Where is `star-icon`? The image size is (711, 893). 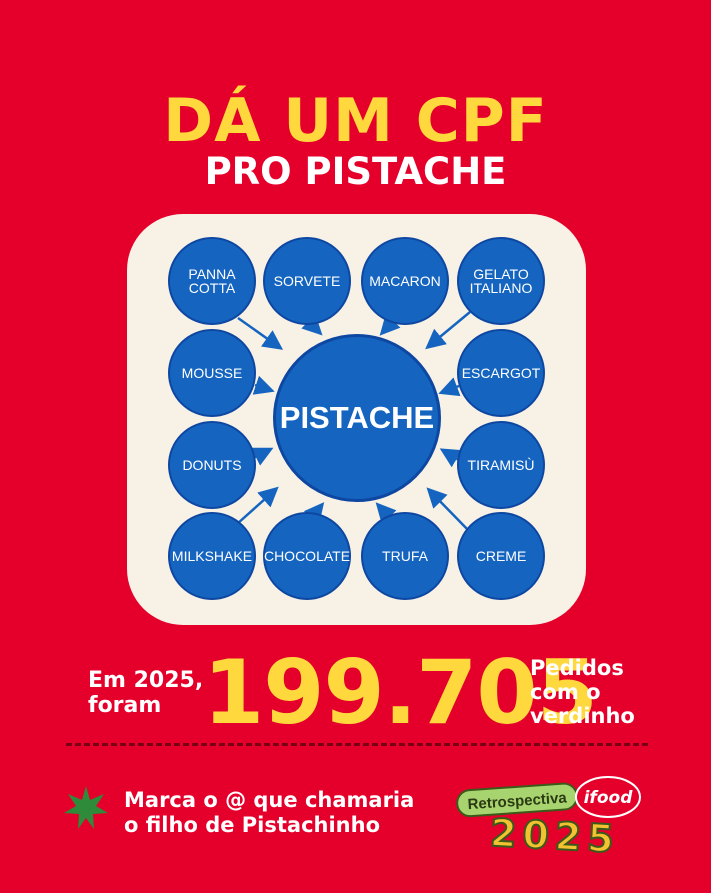
star-icon is located at coordinates (86, 807).